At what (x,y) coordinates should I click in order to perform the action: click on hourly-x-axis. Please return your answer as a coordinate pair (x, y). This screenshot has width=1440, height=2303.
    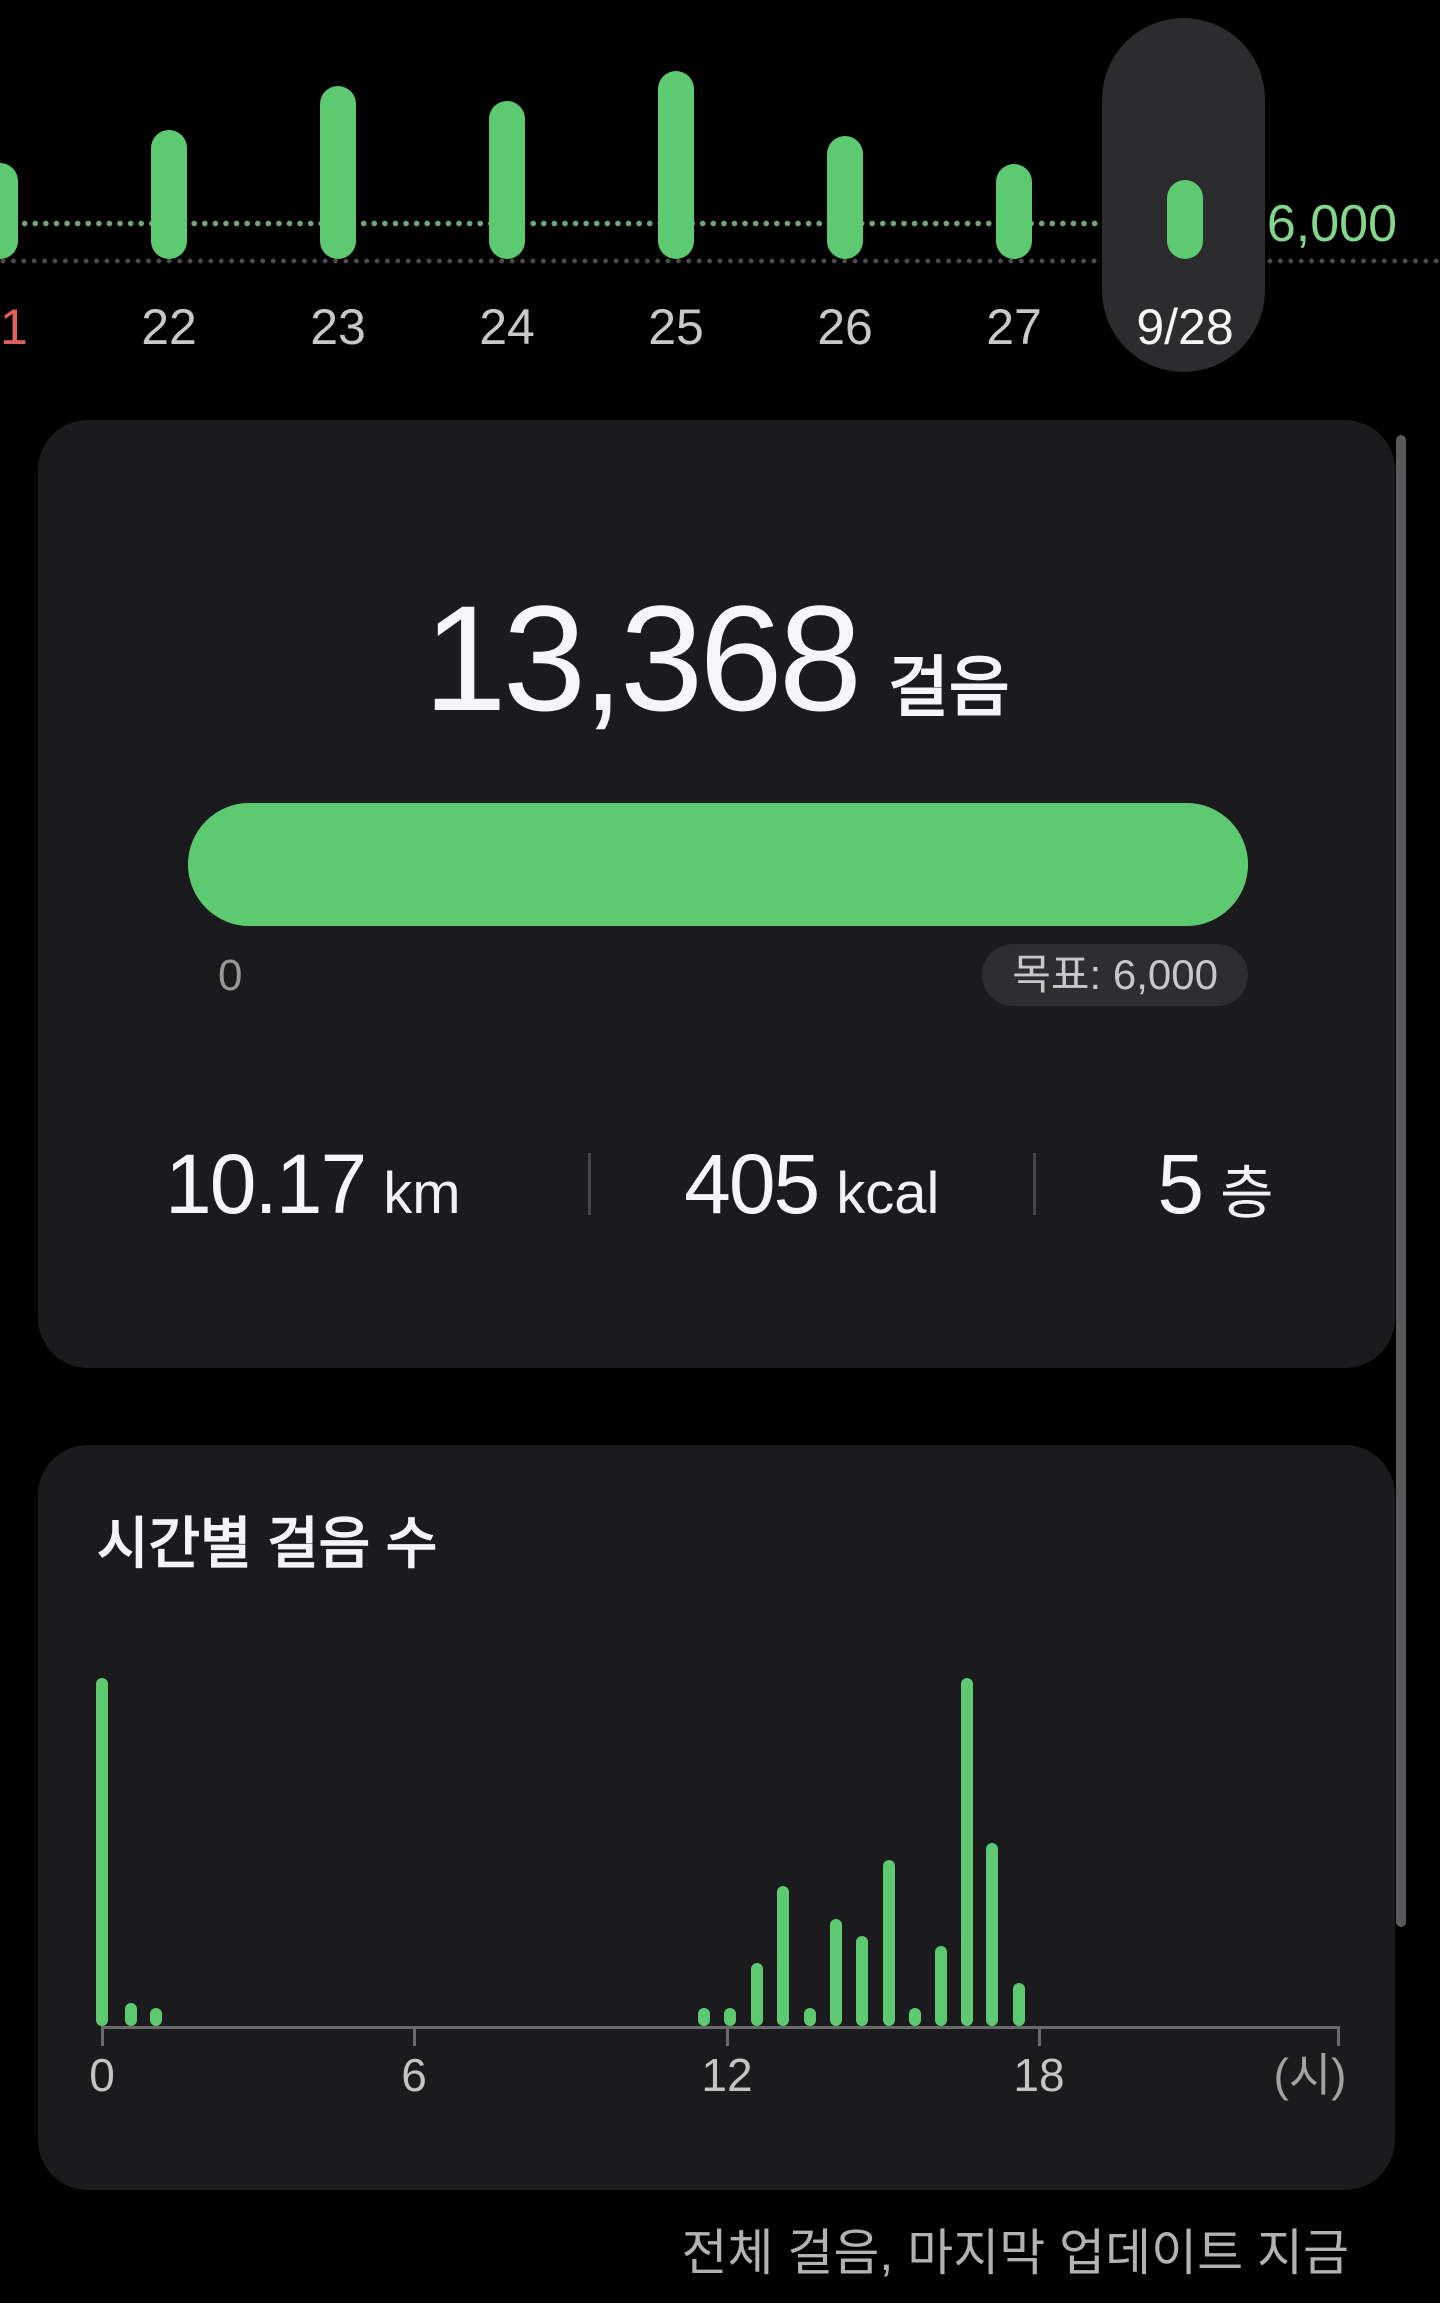
    Looking at the image, I should click on (720, 2027).